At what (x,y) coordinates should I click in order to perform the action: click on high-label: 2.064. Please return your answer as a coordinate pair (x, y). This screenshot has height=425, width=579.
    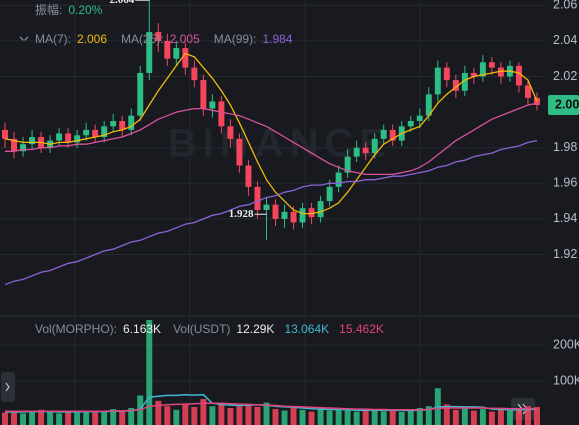
    Looking at the image, I should click on (122, 3).